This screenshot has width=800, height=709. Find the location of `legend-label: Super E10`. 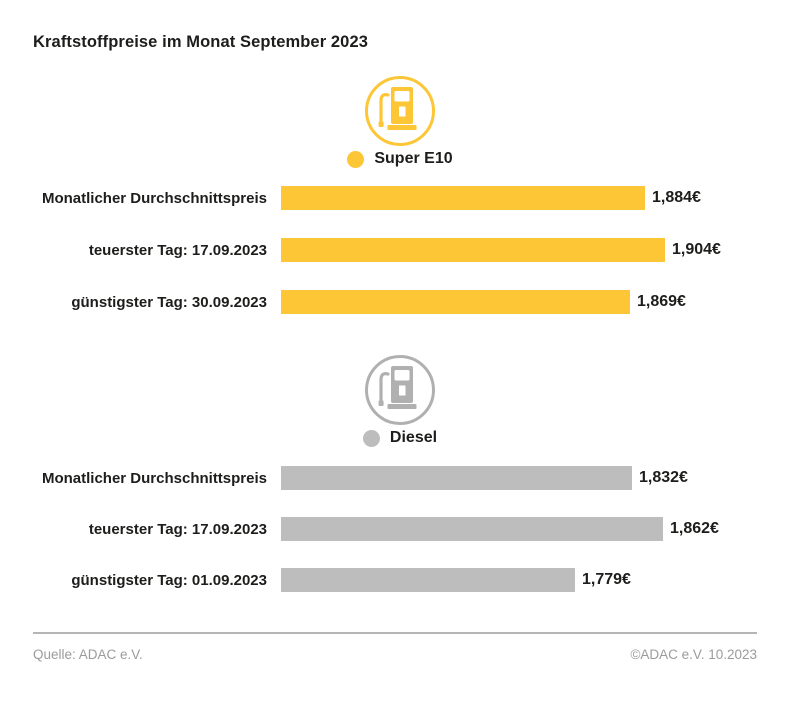

legend-label: Super E10 is located at coordinates (413, 158).